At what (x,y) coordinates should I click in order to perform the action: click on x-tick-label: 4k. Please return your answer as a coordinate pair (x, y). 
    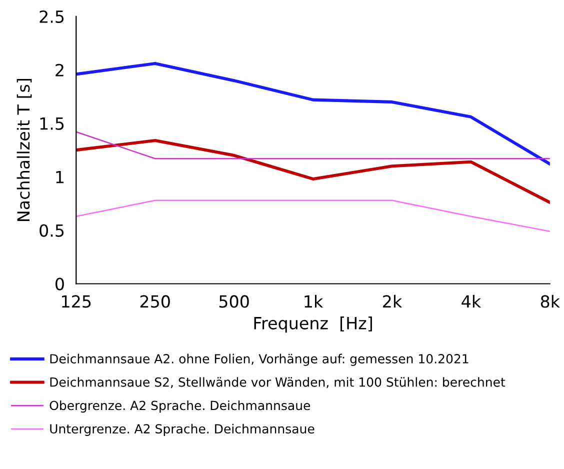
    Looking at the image, I should click on (472, 301).